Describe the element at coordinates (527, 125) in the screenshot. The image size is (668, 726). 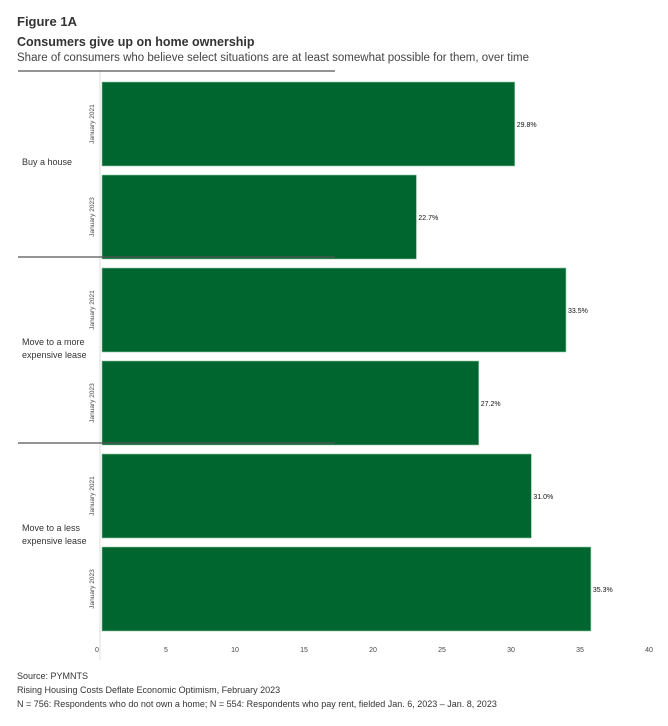
I see `data-label: 29.8%` at that location.